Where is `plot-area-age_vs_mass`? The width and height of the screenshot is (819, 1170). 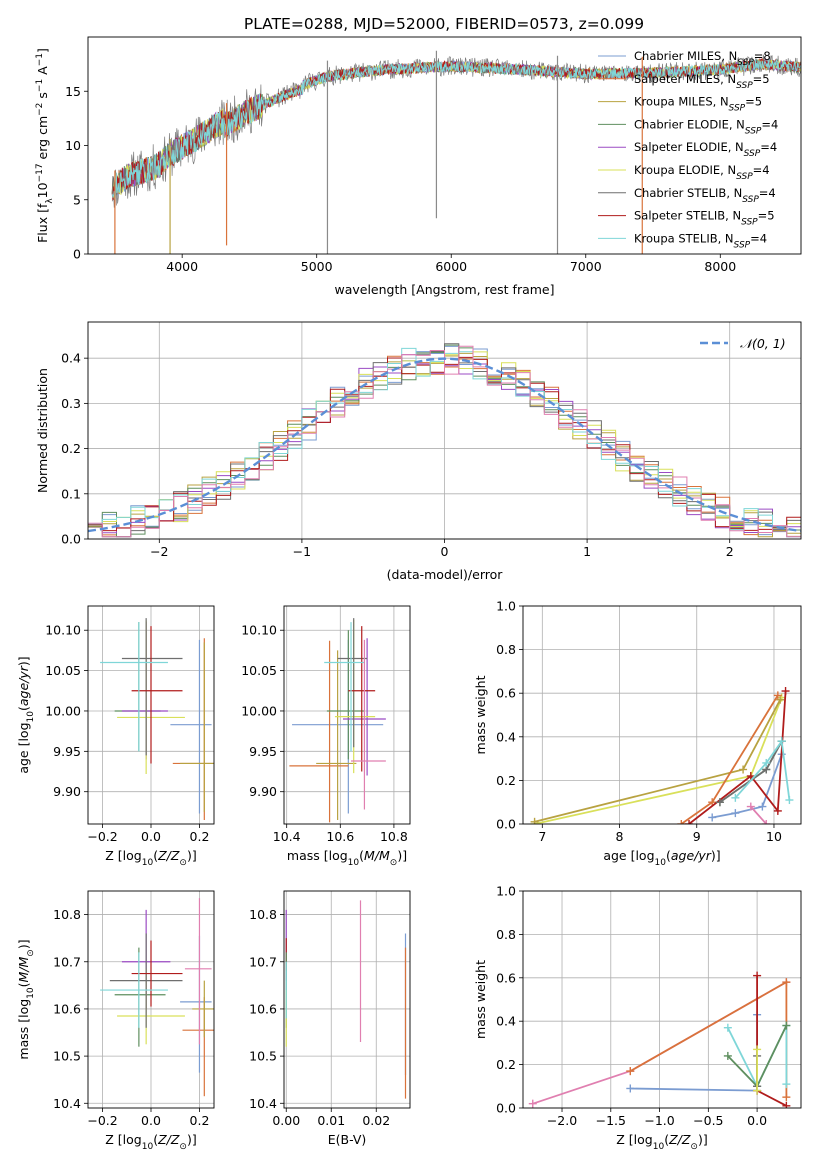
plot-area-age_vs_mass is located at coordinates (337, 720).